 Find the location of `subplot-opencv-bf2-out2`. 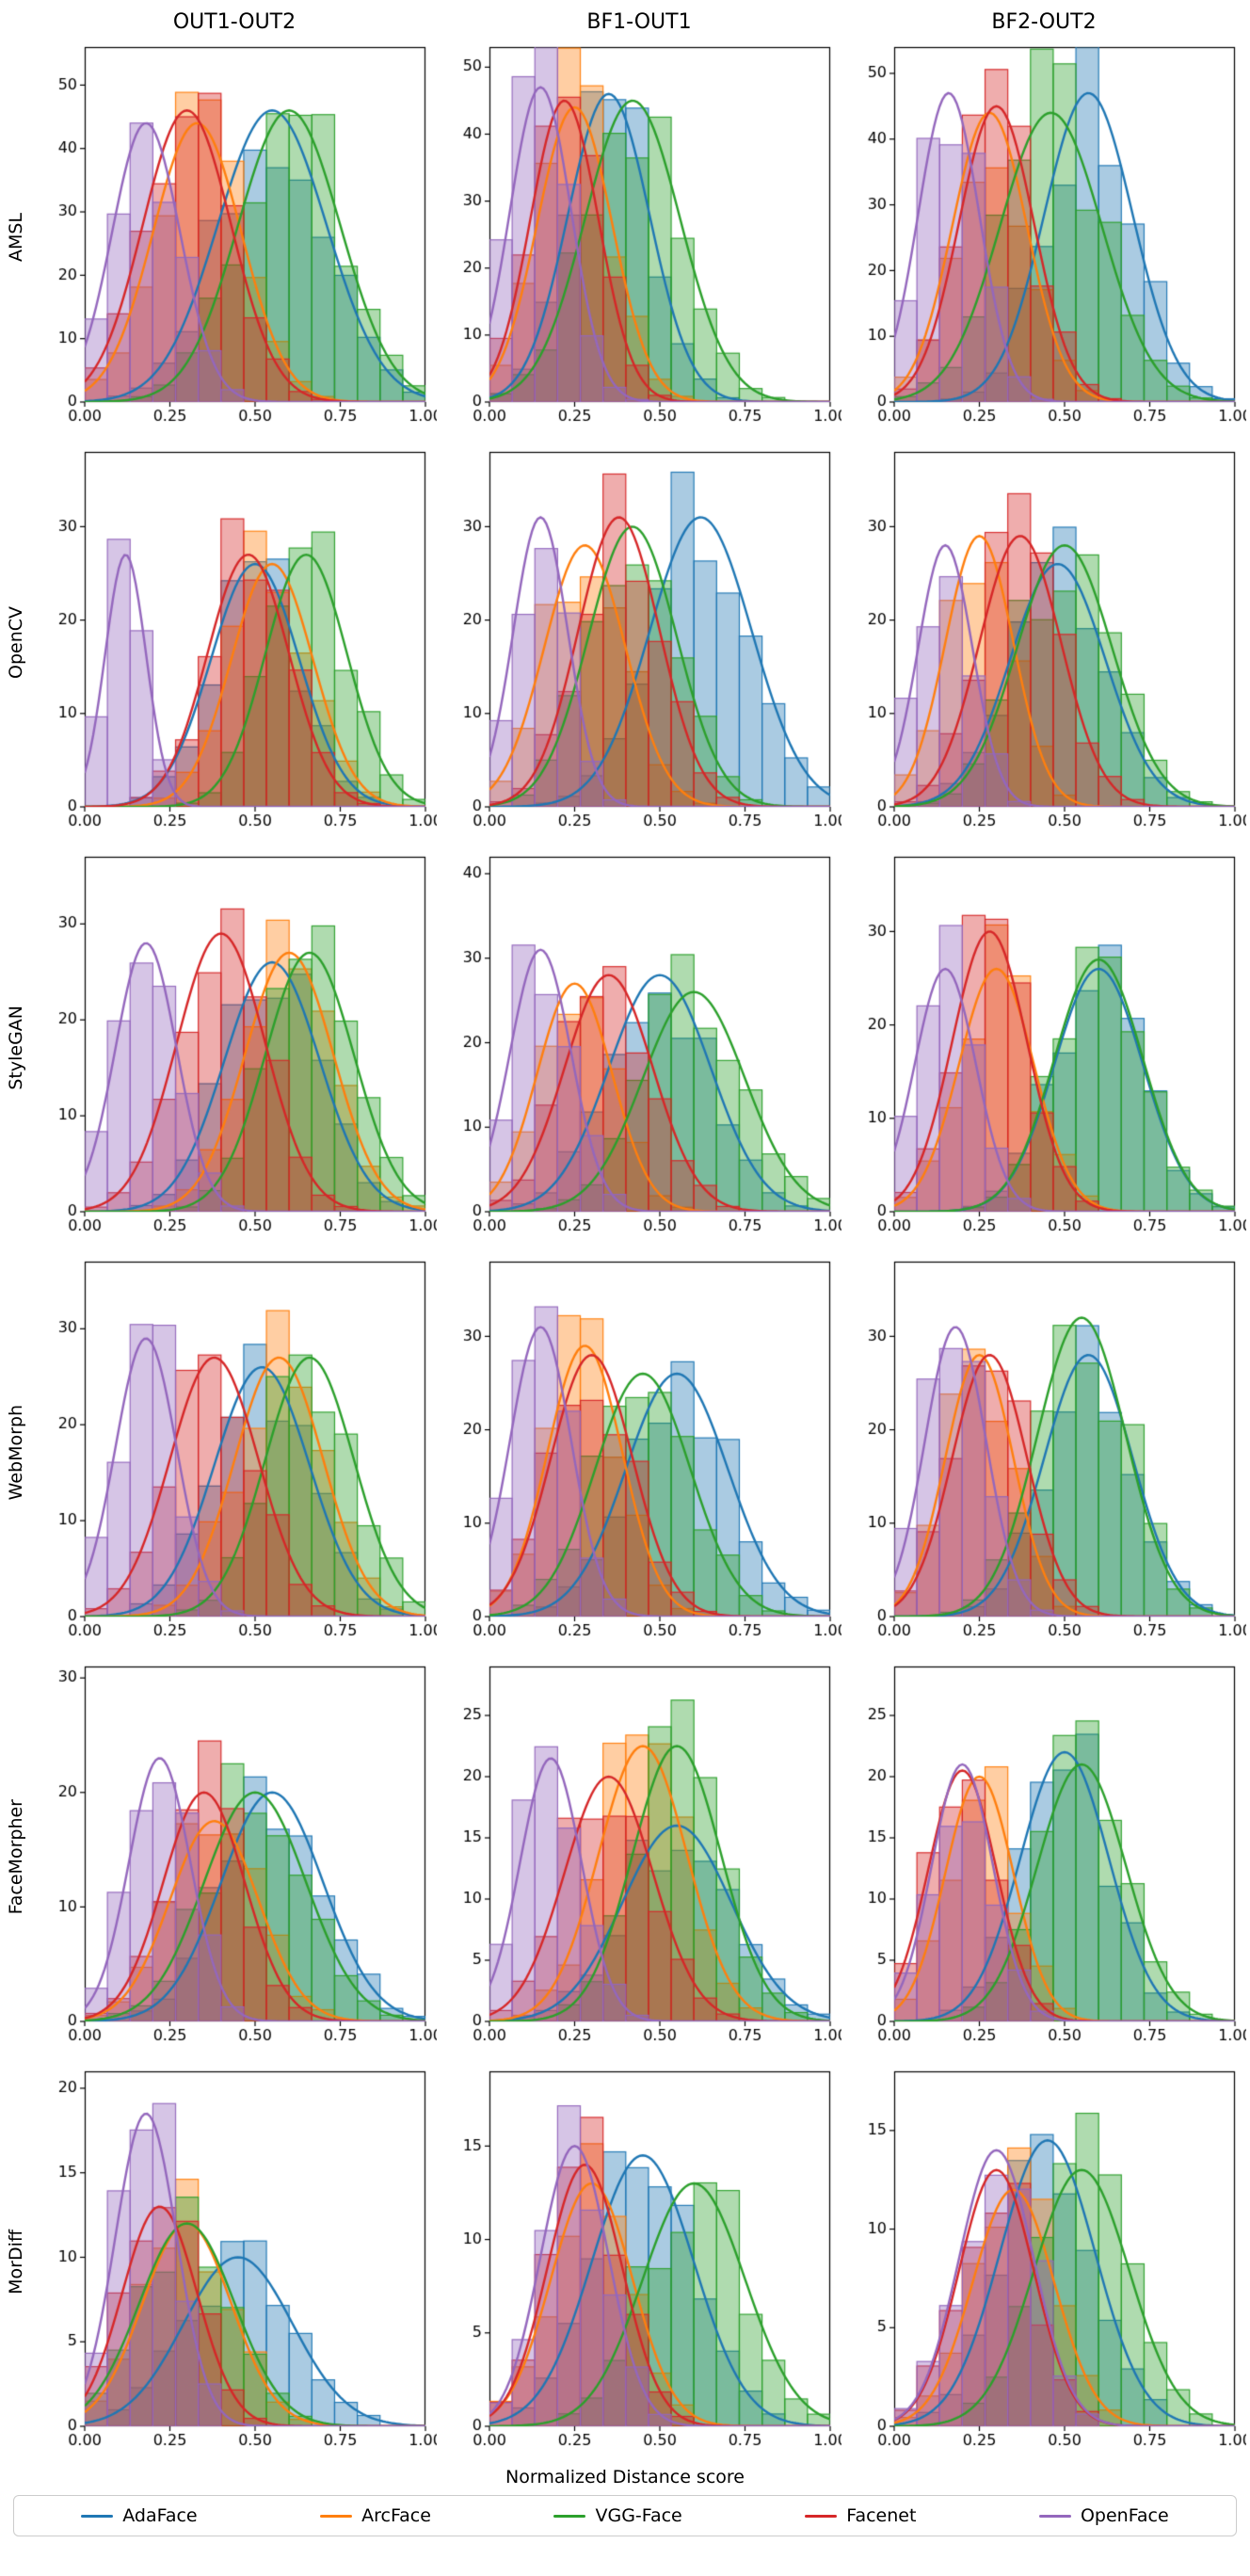

subplot-opencv-bf2-out2 is located at coordinates (1043, 643).